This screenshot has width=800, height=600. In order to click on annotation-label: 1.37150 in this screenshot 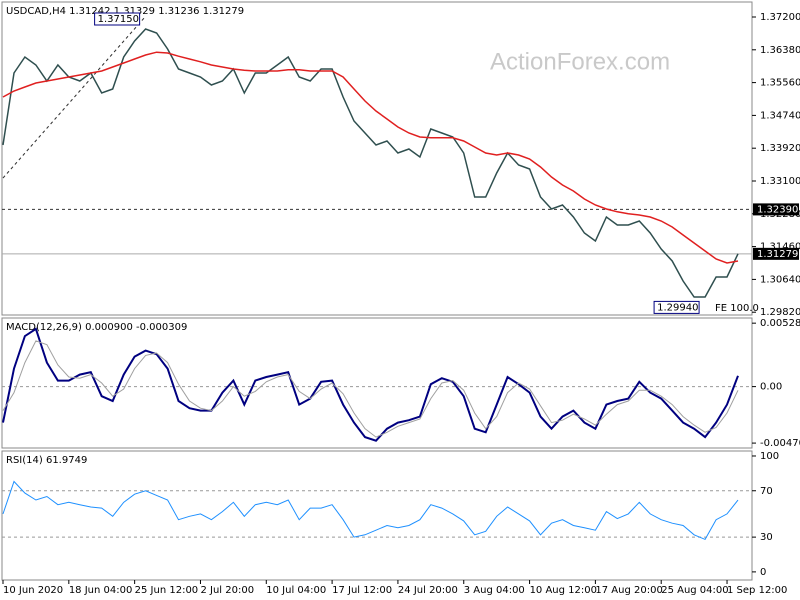, I will do `click(118, 19)`.